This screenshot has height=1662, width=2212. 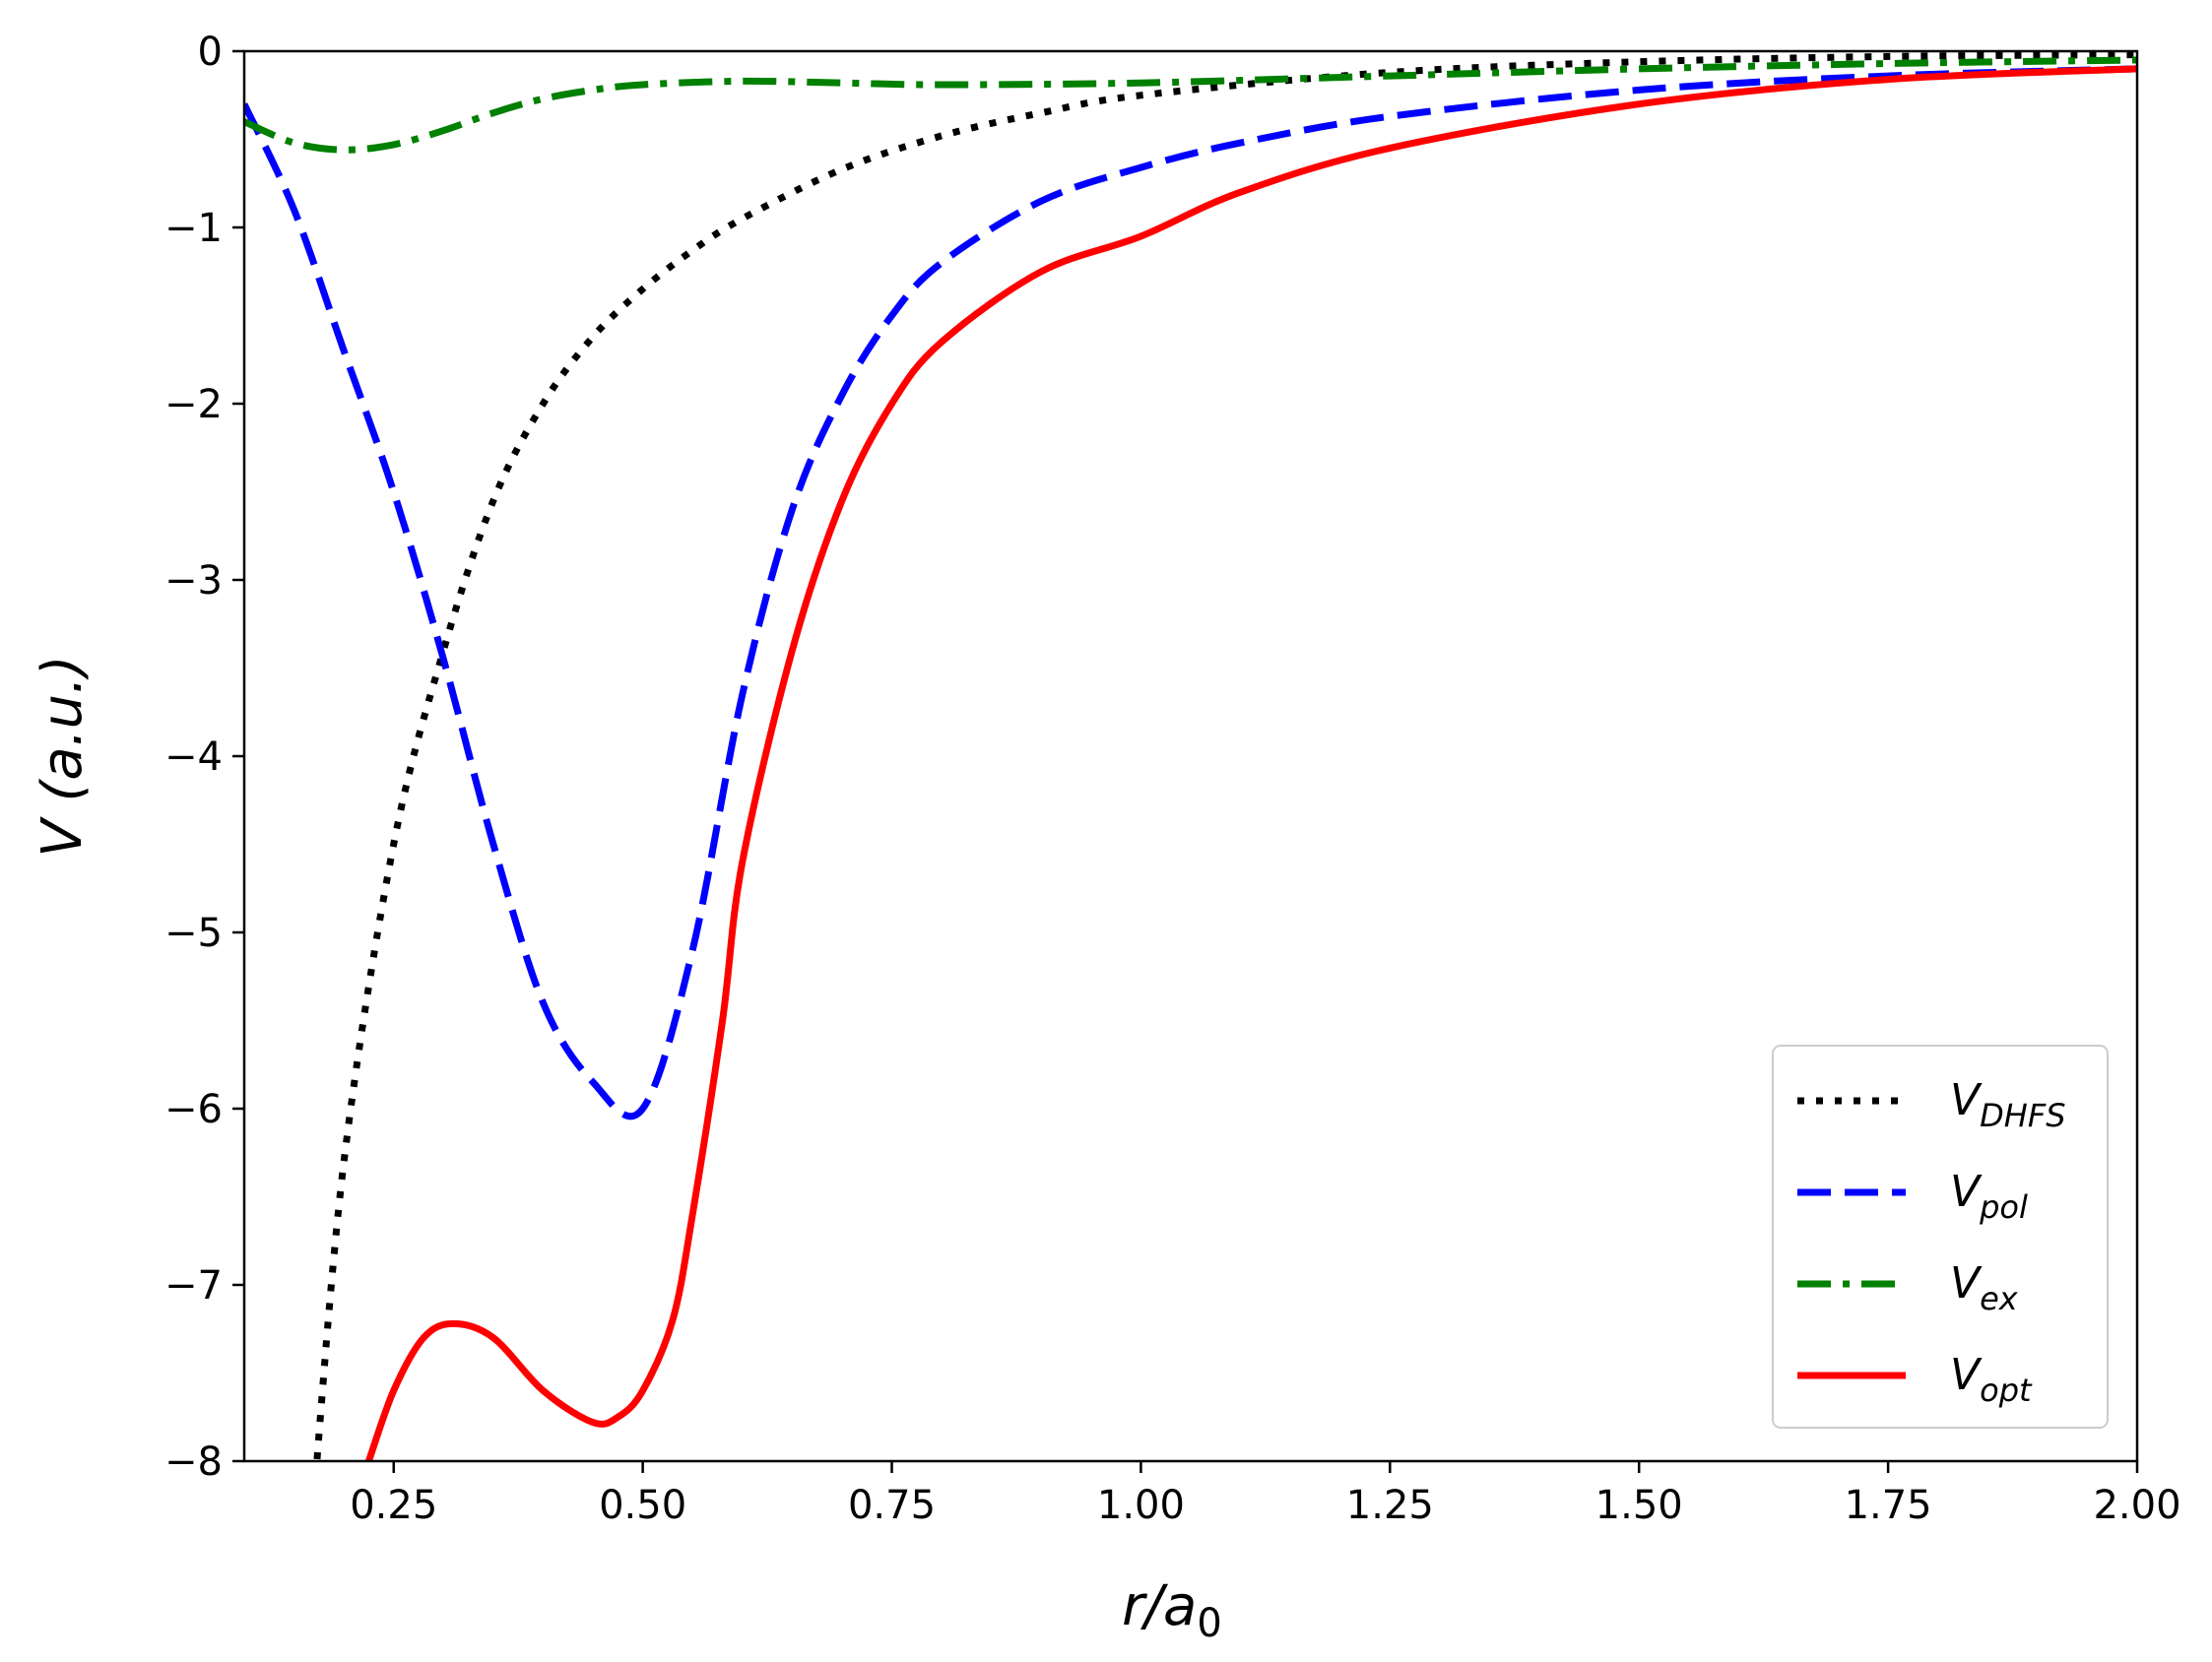 I want to click on x-axis-ticks: 0.25 0.50 0.75 1.00 1.25 1.50 1.75 2.00, so click(x=1265, y=1495).